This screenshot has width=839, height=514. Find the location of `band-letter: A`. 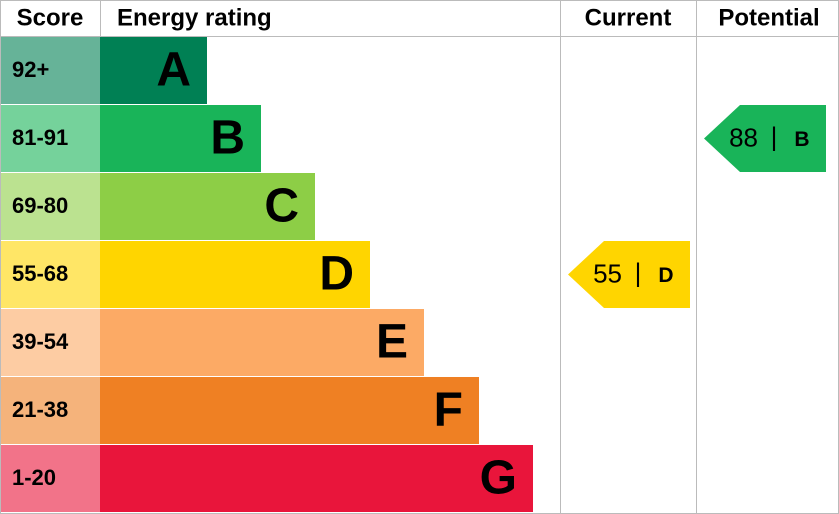

band-letter: A is located at coordinates (173, 70).